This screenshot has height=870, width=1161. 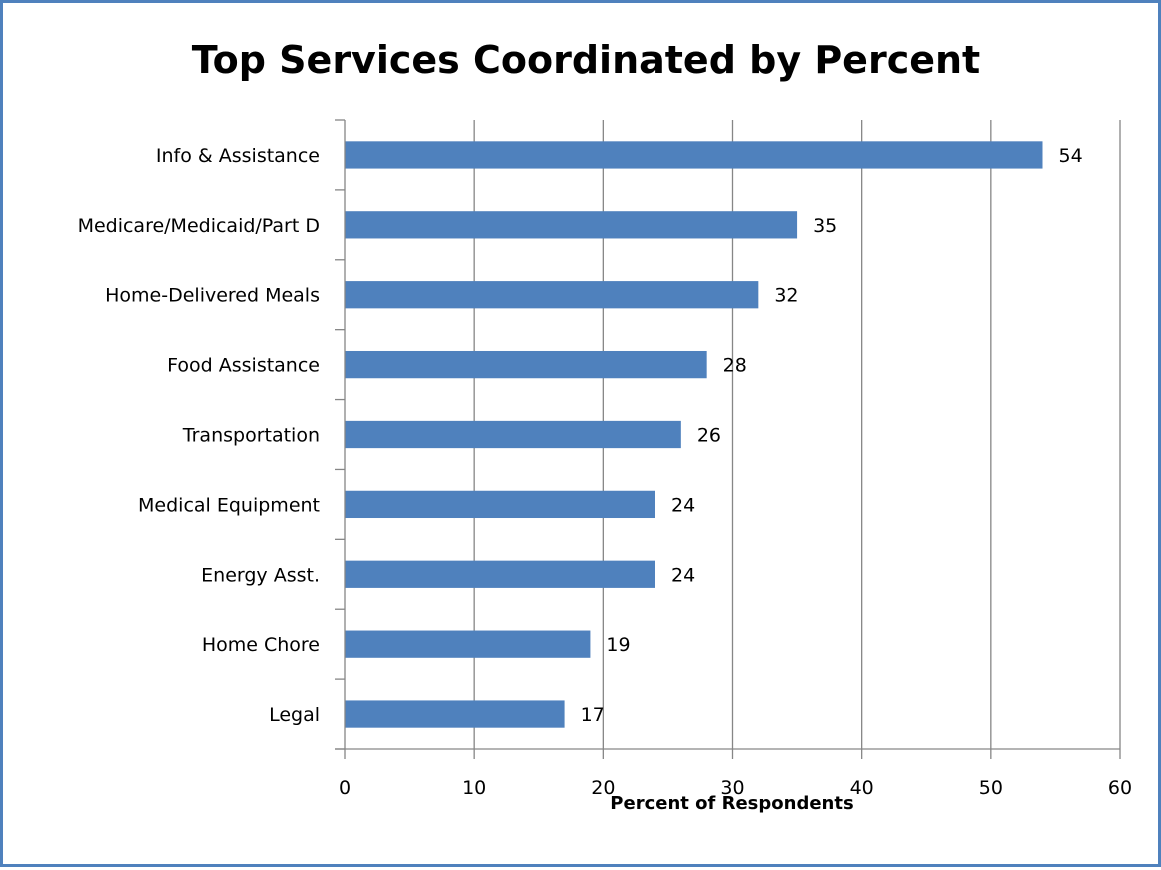 What do you see at coordinates (825, 226) in the screenshot?
I see `data-label-1: 35` at bounding box center [825, 226].